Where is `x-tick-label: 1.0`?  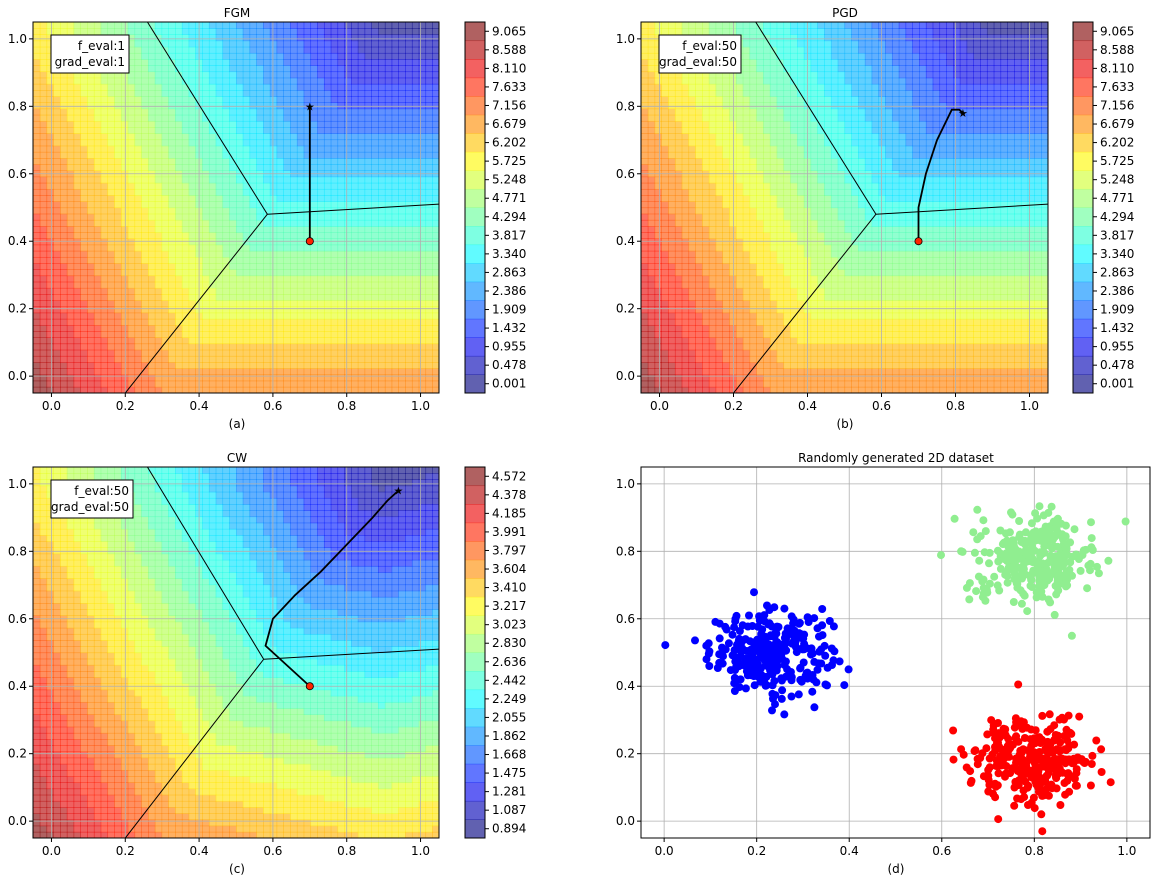
x-tick-label: 1.0 is located at coordinates (420, 851).